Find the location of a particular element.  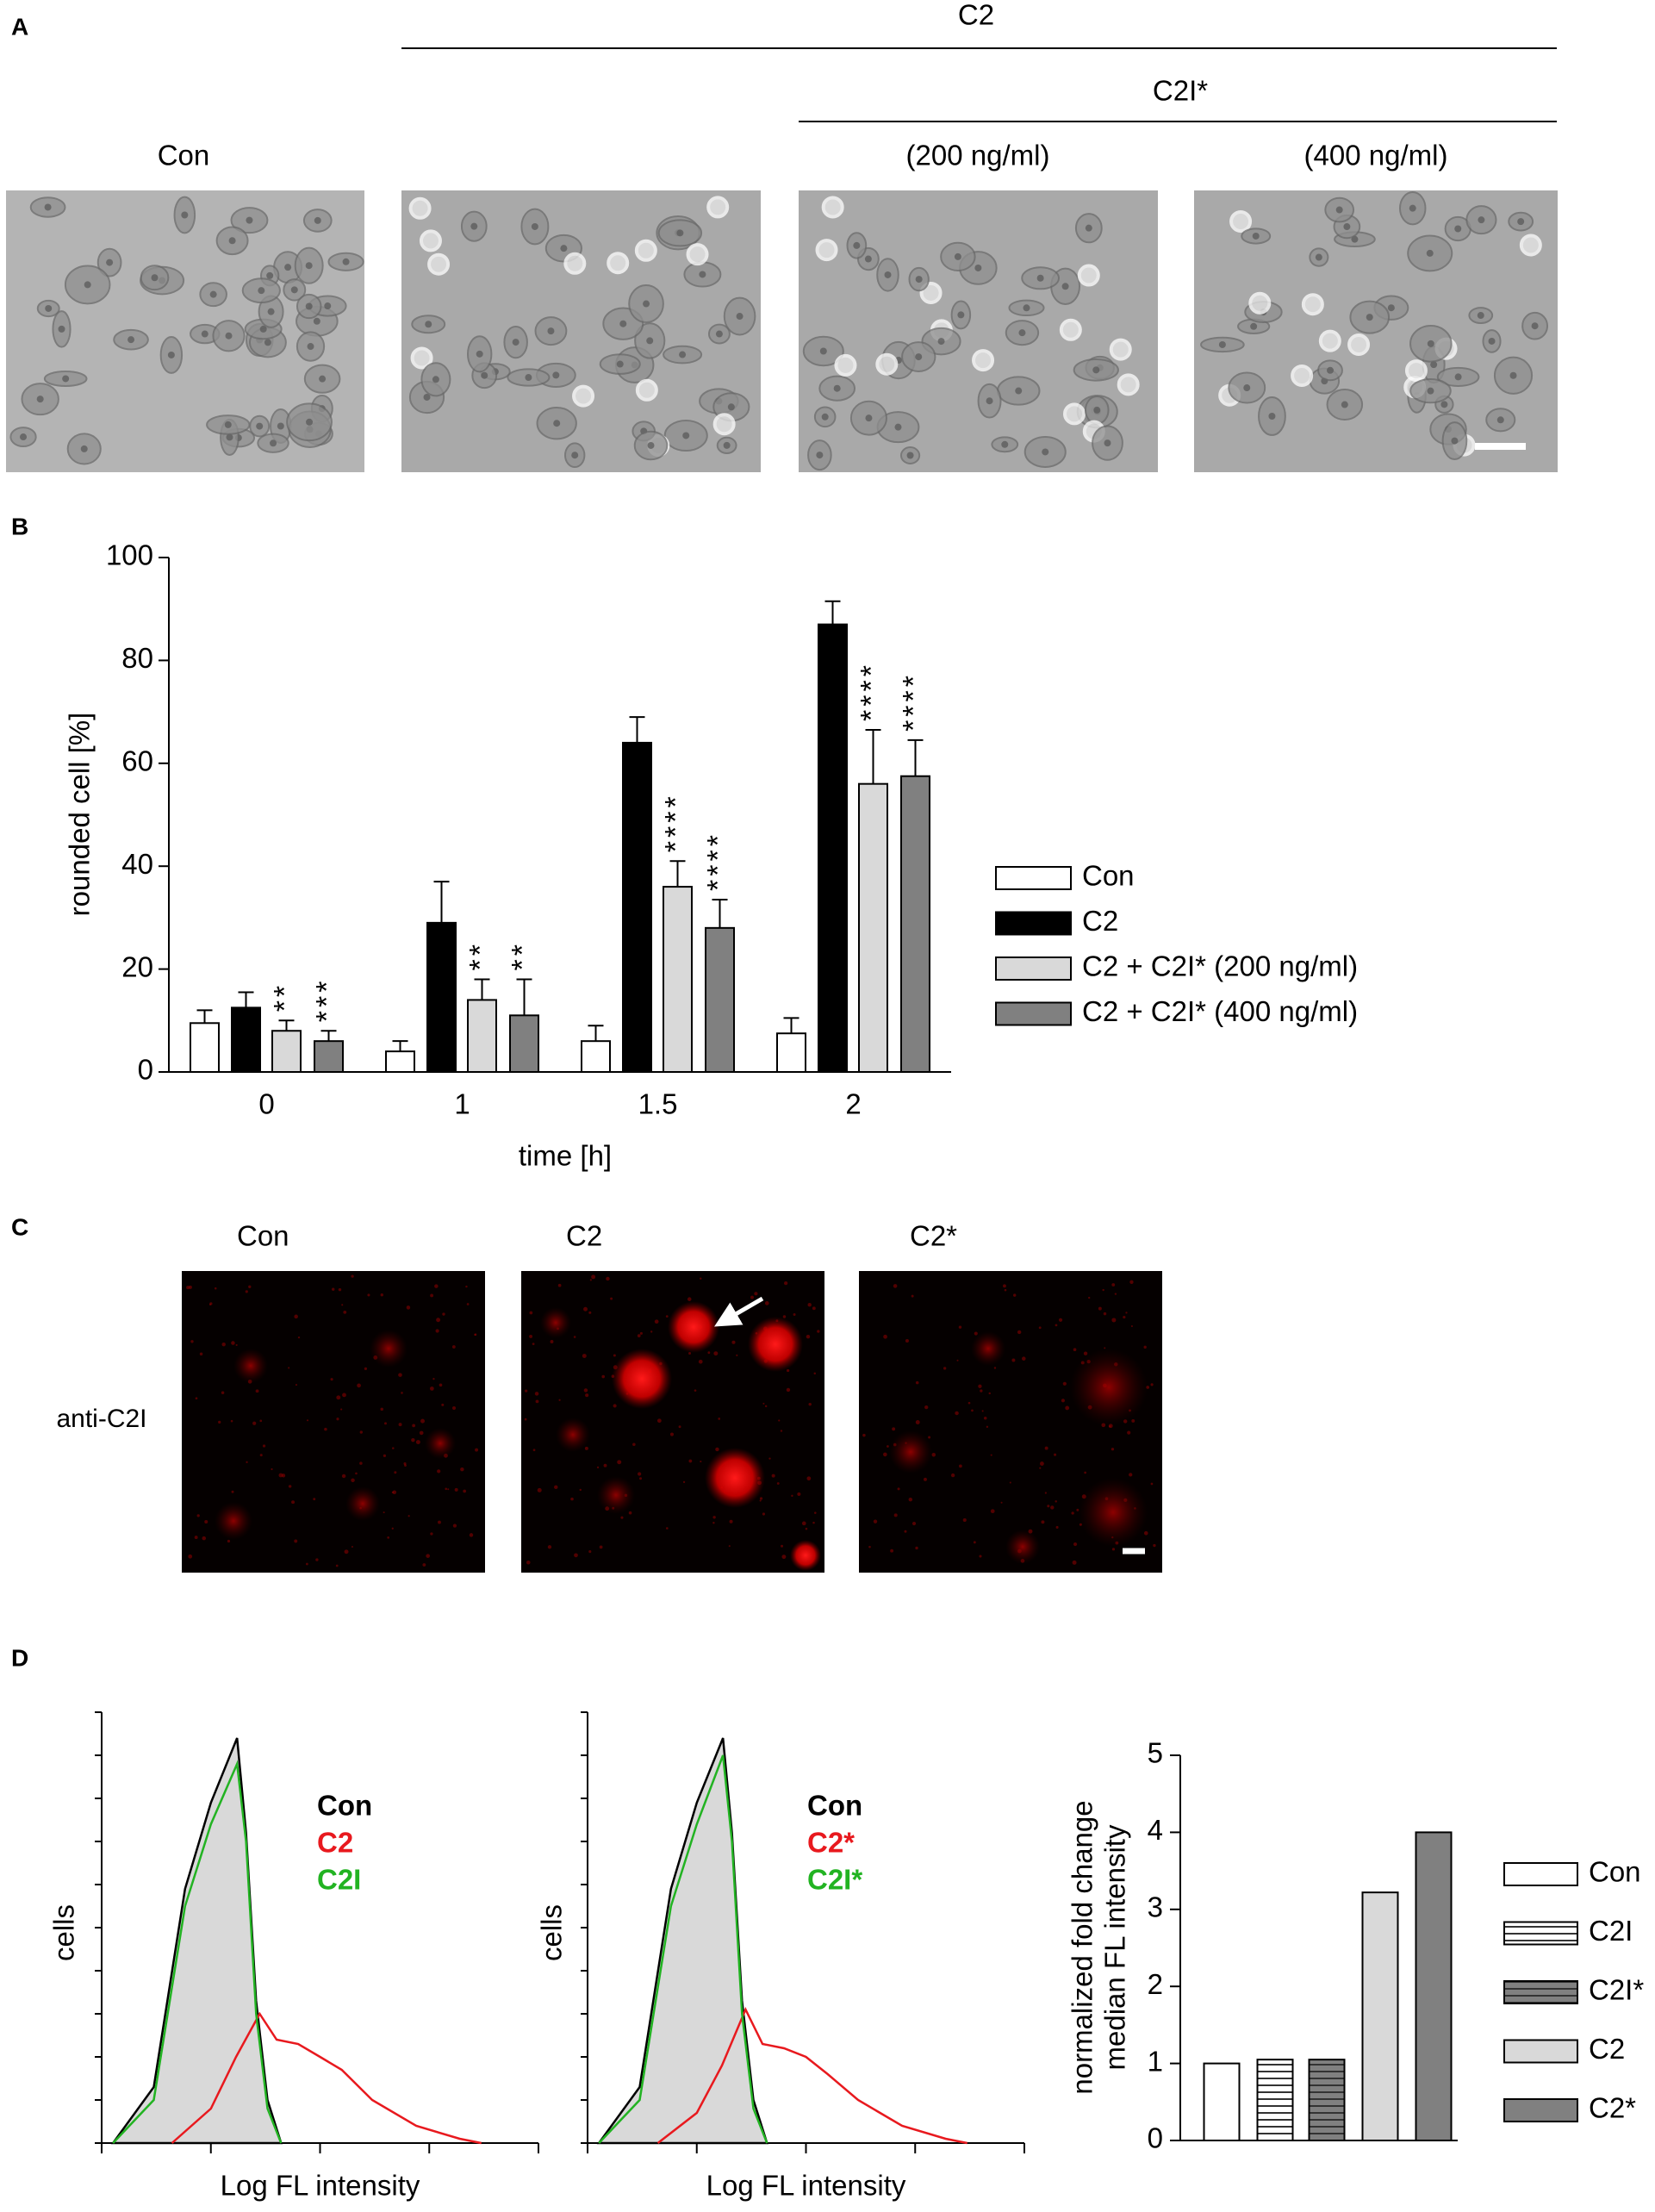

legend-label: C2I is located at coordinates (1611, 1931).